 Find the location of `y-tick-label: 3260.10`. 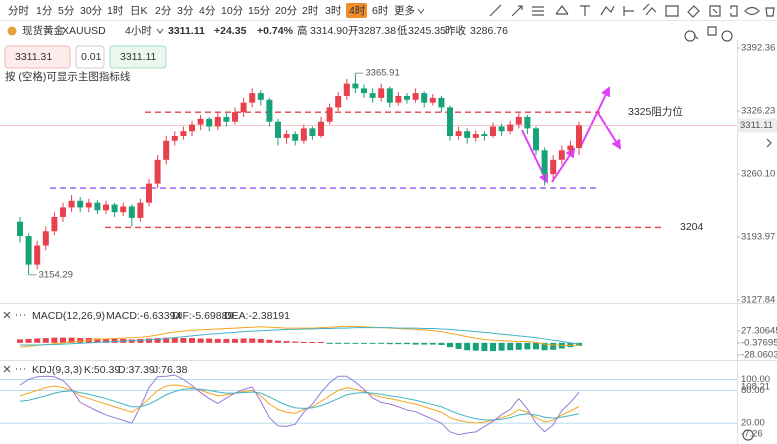

y-tick-label: 3260.10 is located at coordinates (758, 174).